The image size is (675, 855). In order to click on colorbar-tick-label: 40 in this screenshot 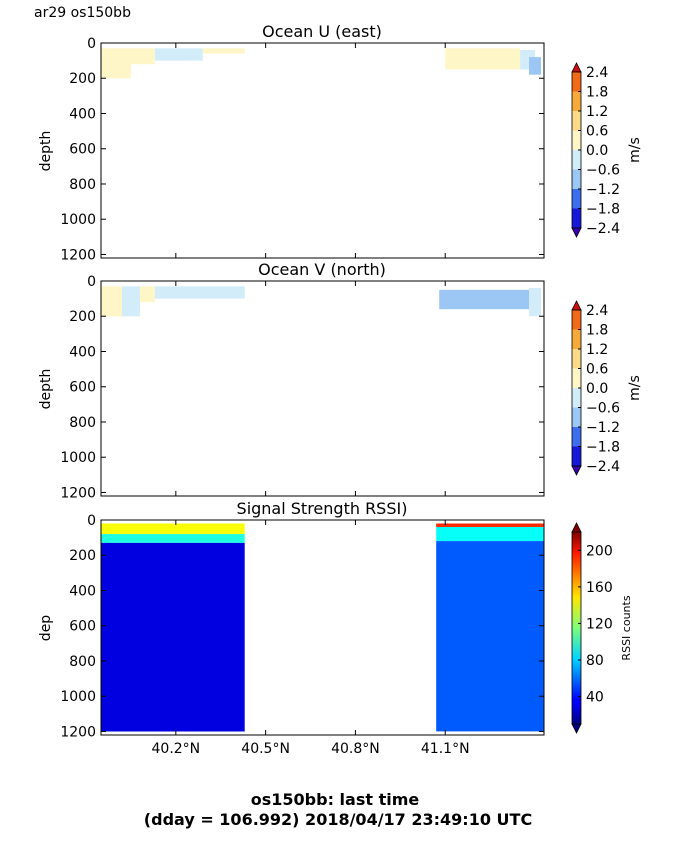, I will do `click(595, 698)`.